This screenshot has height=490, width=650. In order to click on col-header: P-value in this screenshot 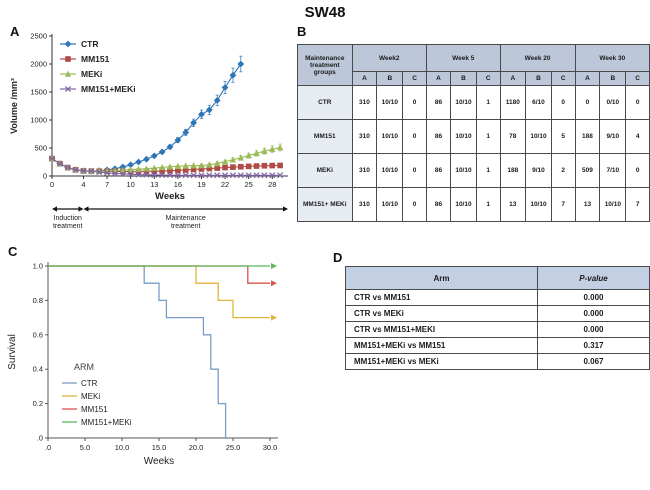, I will do `click(593, 278)`.